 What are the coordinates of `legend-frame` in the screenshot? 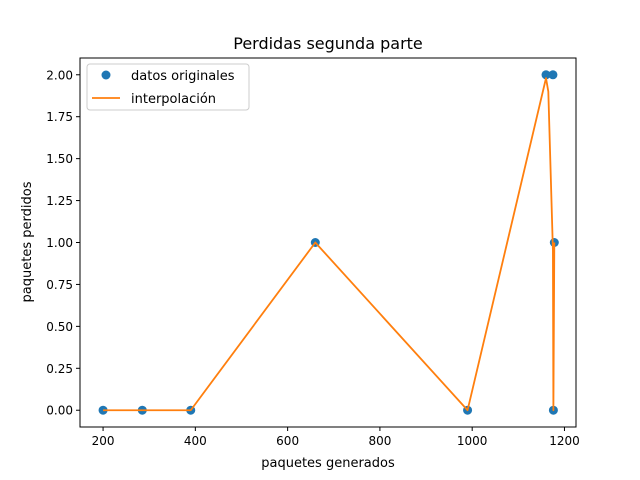 It's located at (168, 87).